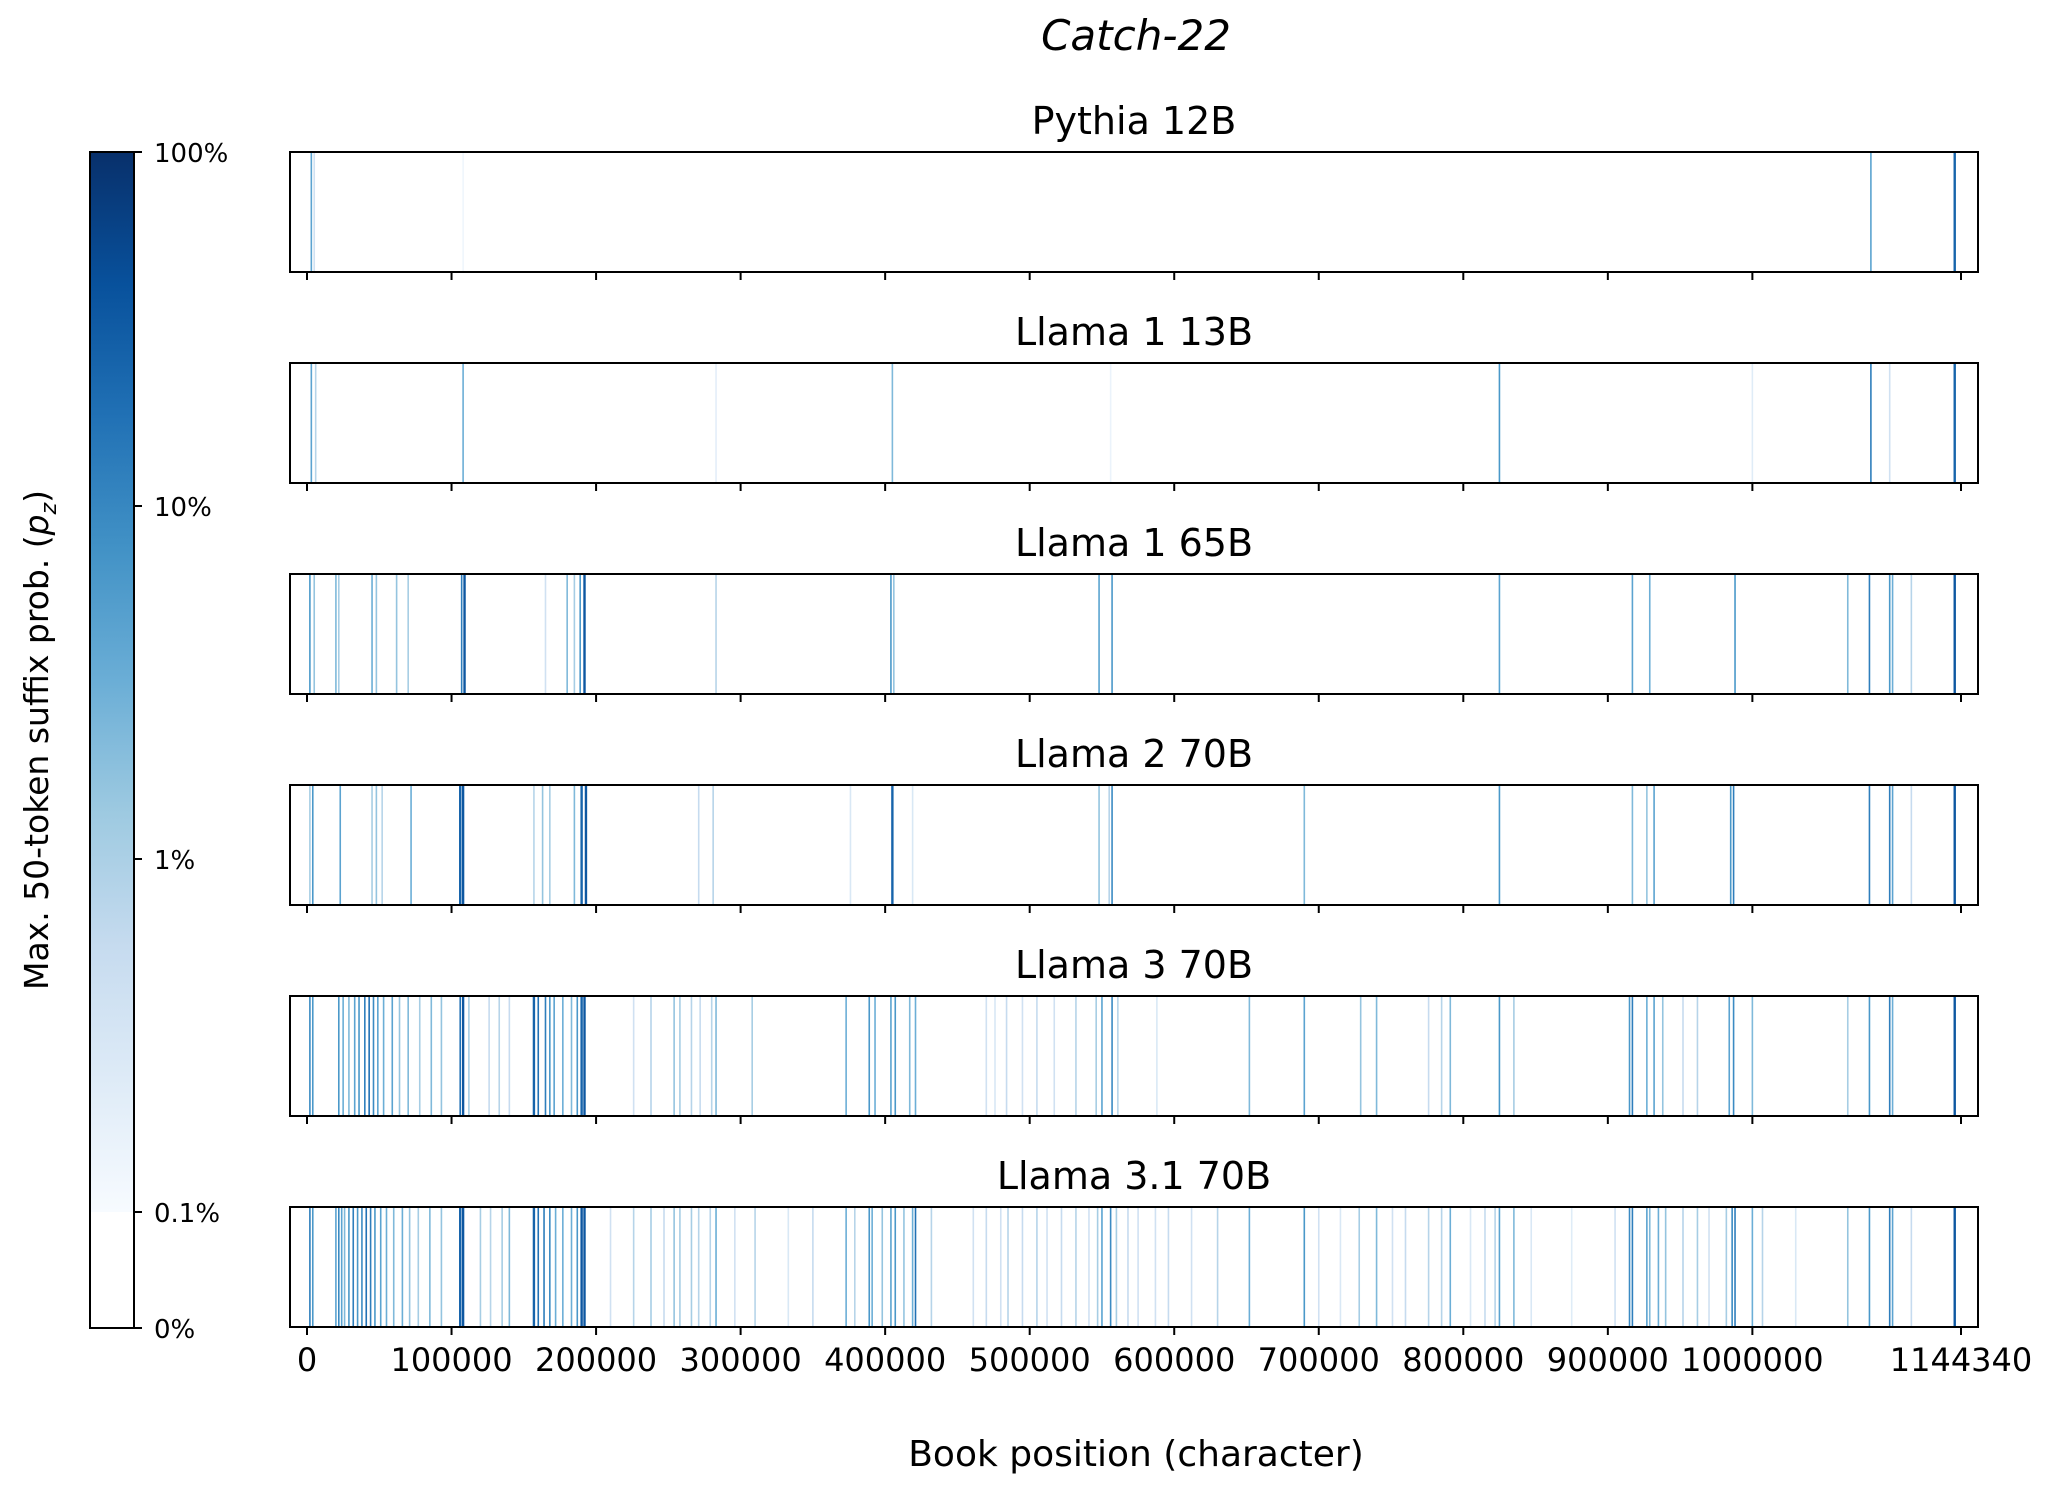 The image size is (2046, 1487). Describe the element at coordinates (451, 1360) in the screenshot. I see `x-tick-label: 100000` at that location.